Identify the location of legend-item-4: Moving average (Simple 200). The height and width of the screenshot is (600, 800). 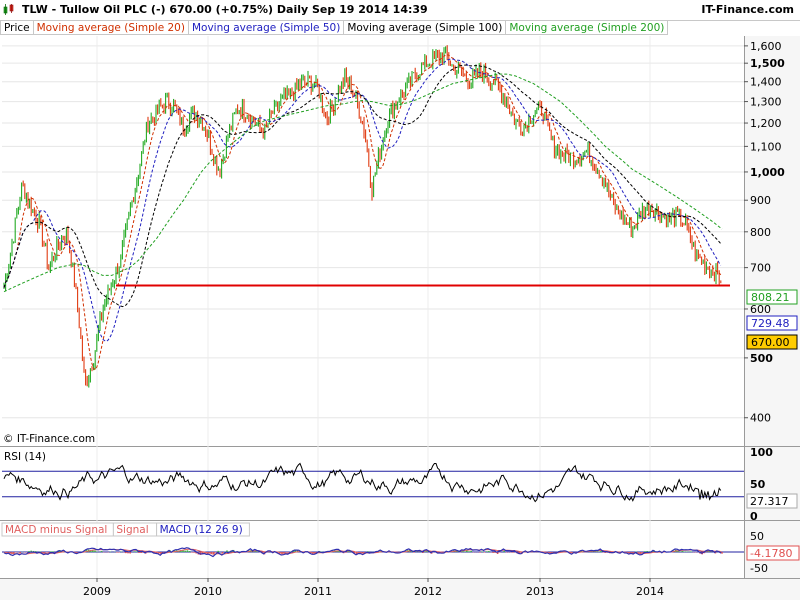
(587, 27).